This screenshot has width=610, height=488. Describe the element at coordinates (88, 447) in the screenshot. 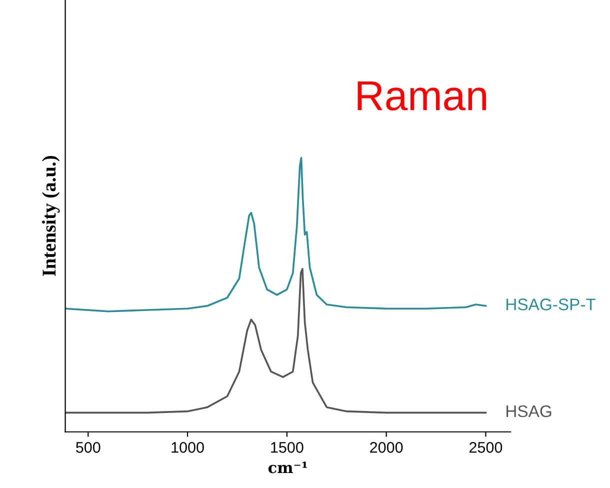

I see `x-tick-label: 500` at that location.